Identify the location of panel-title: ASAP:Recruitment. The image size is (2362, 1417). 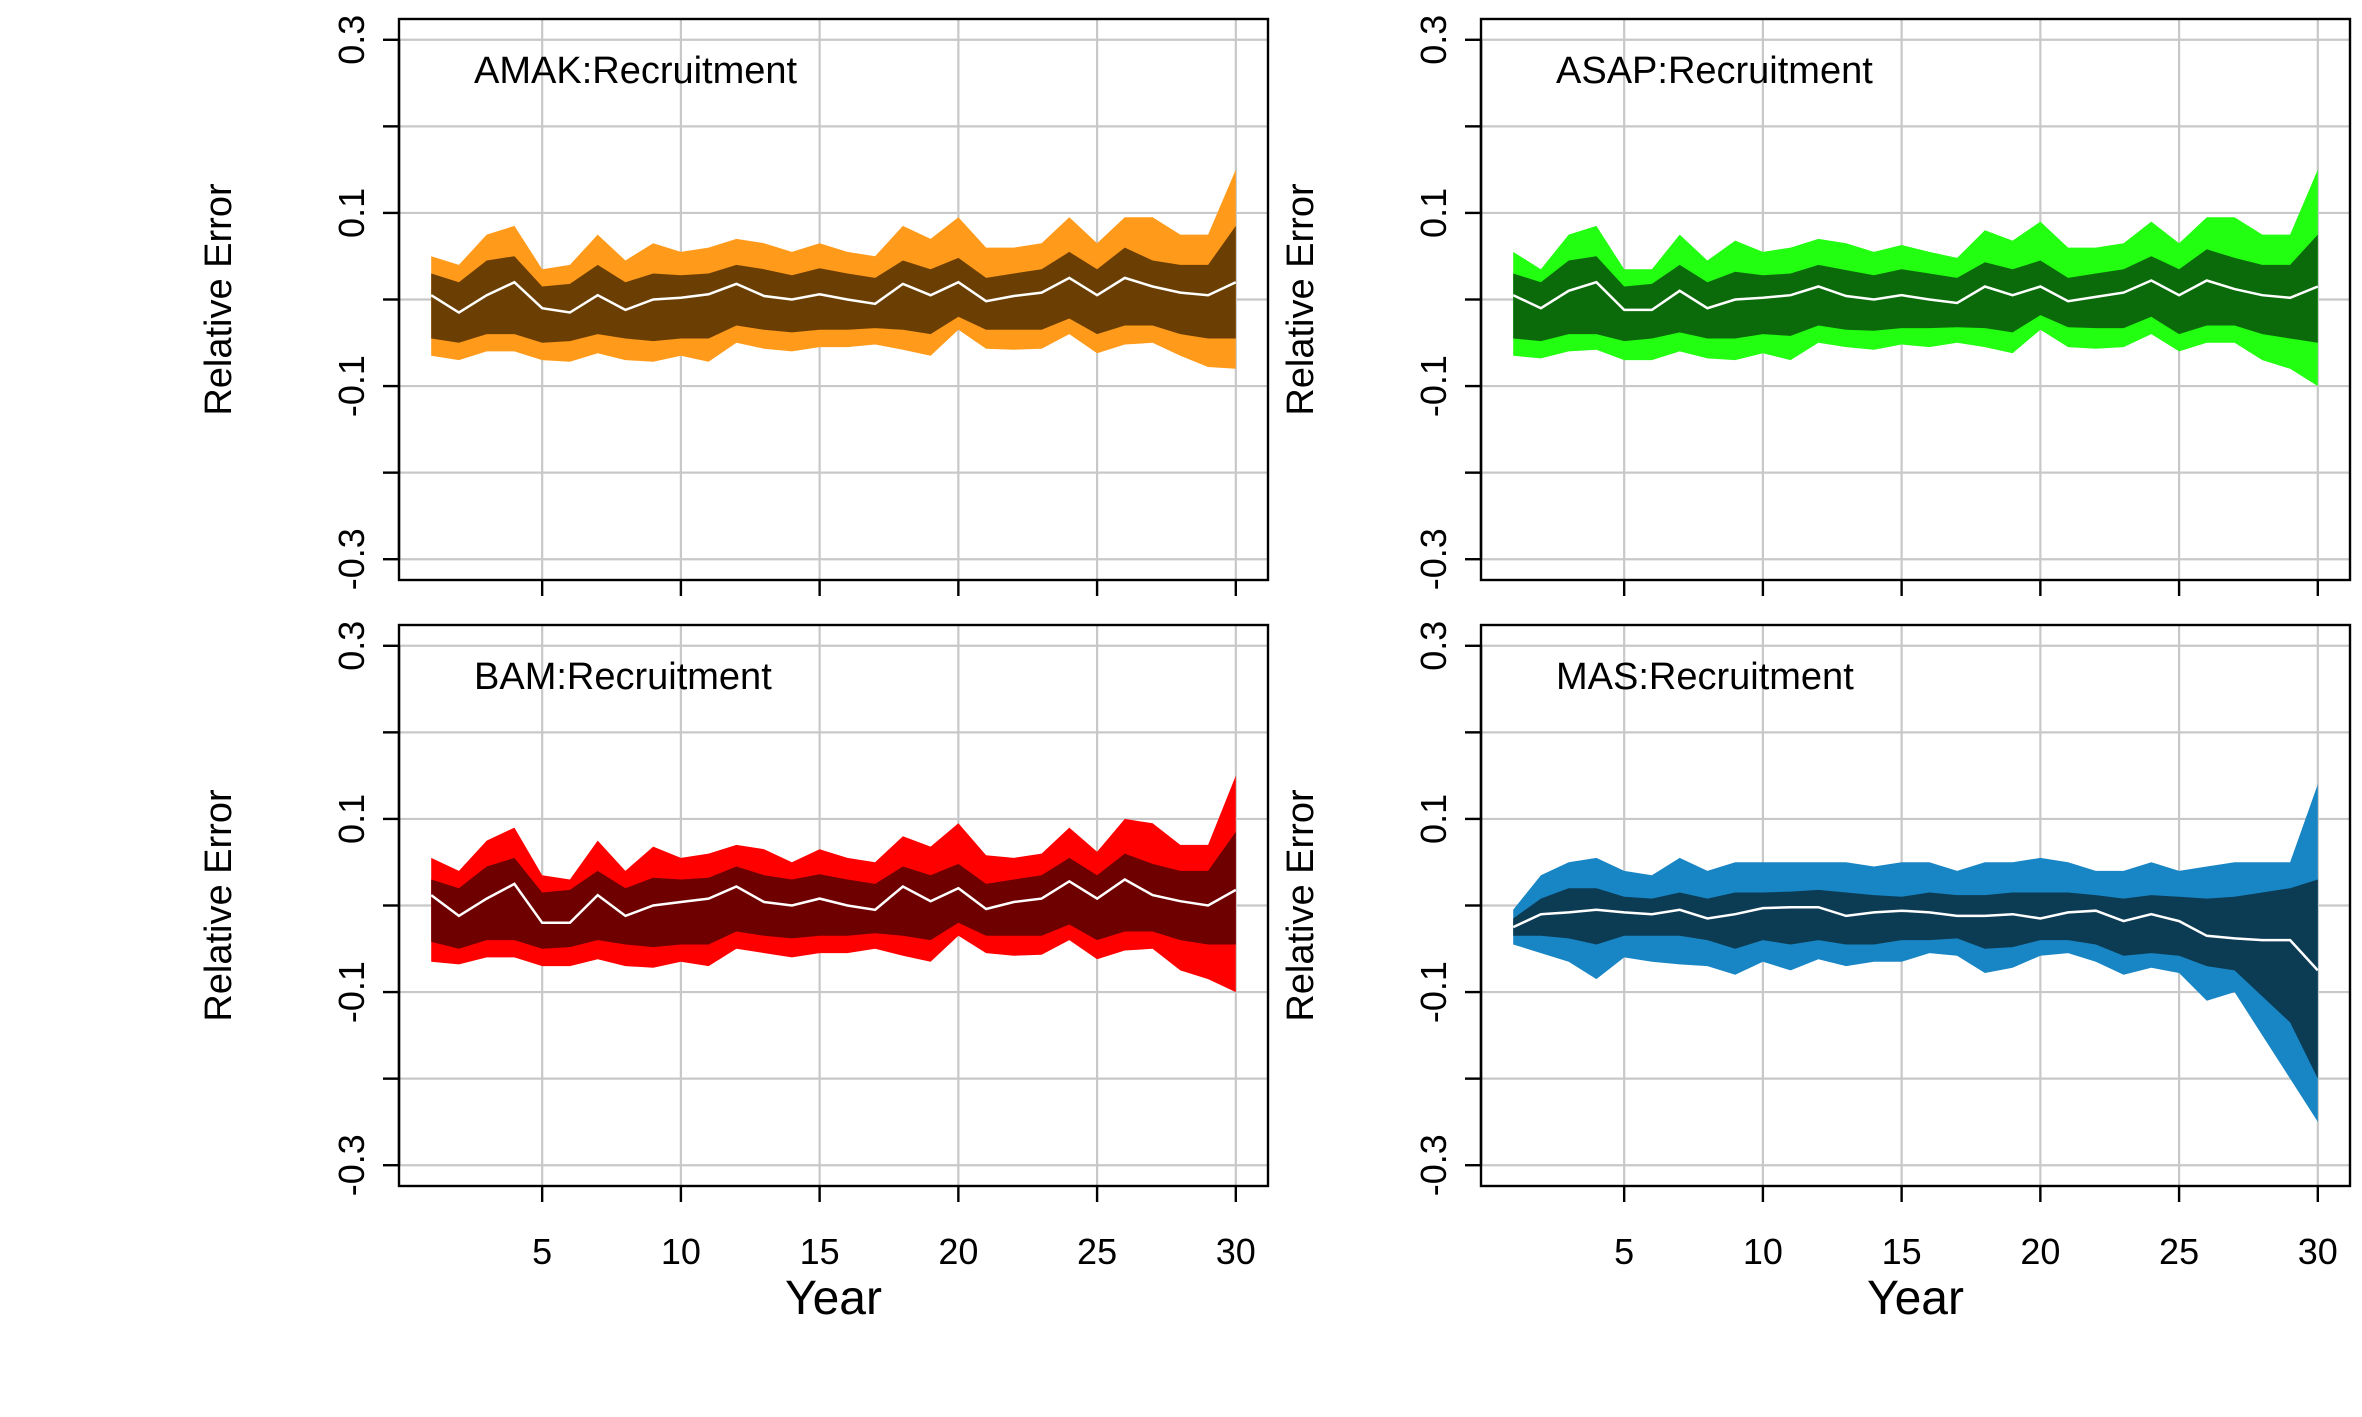
(1714, 71).